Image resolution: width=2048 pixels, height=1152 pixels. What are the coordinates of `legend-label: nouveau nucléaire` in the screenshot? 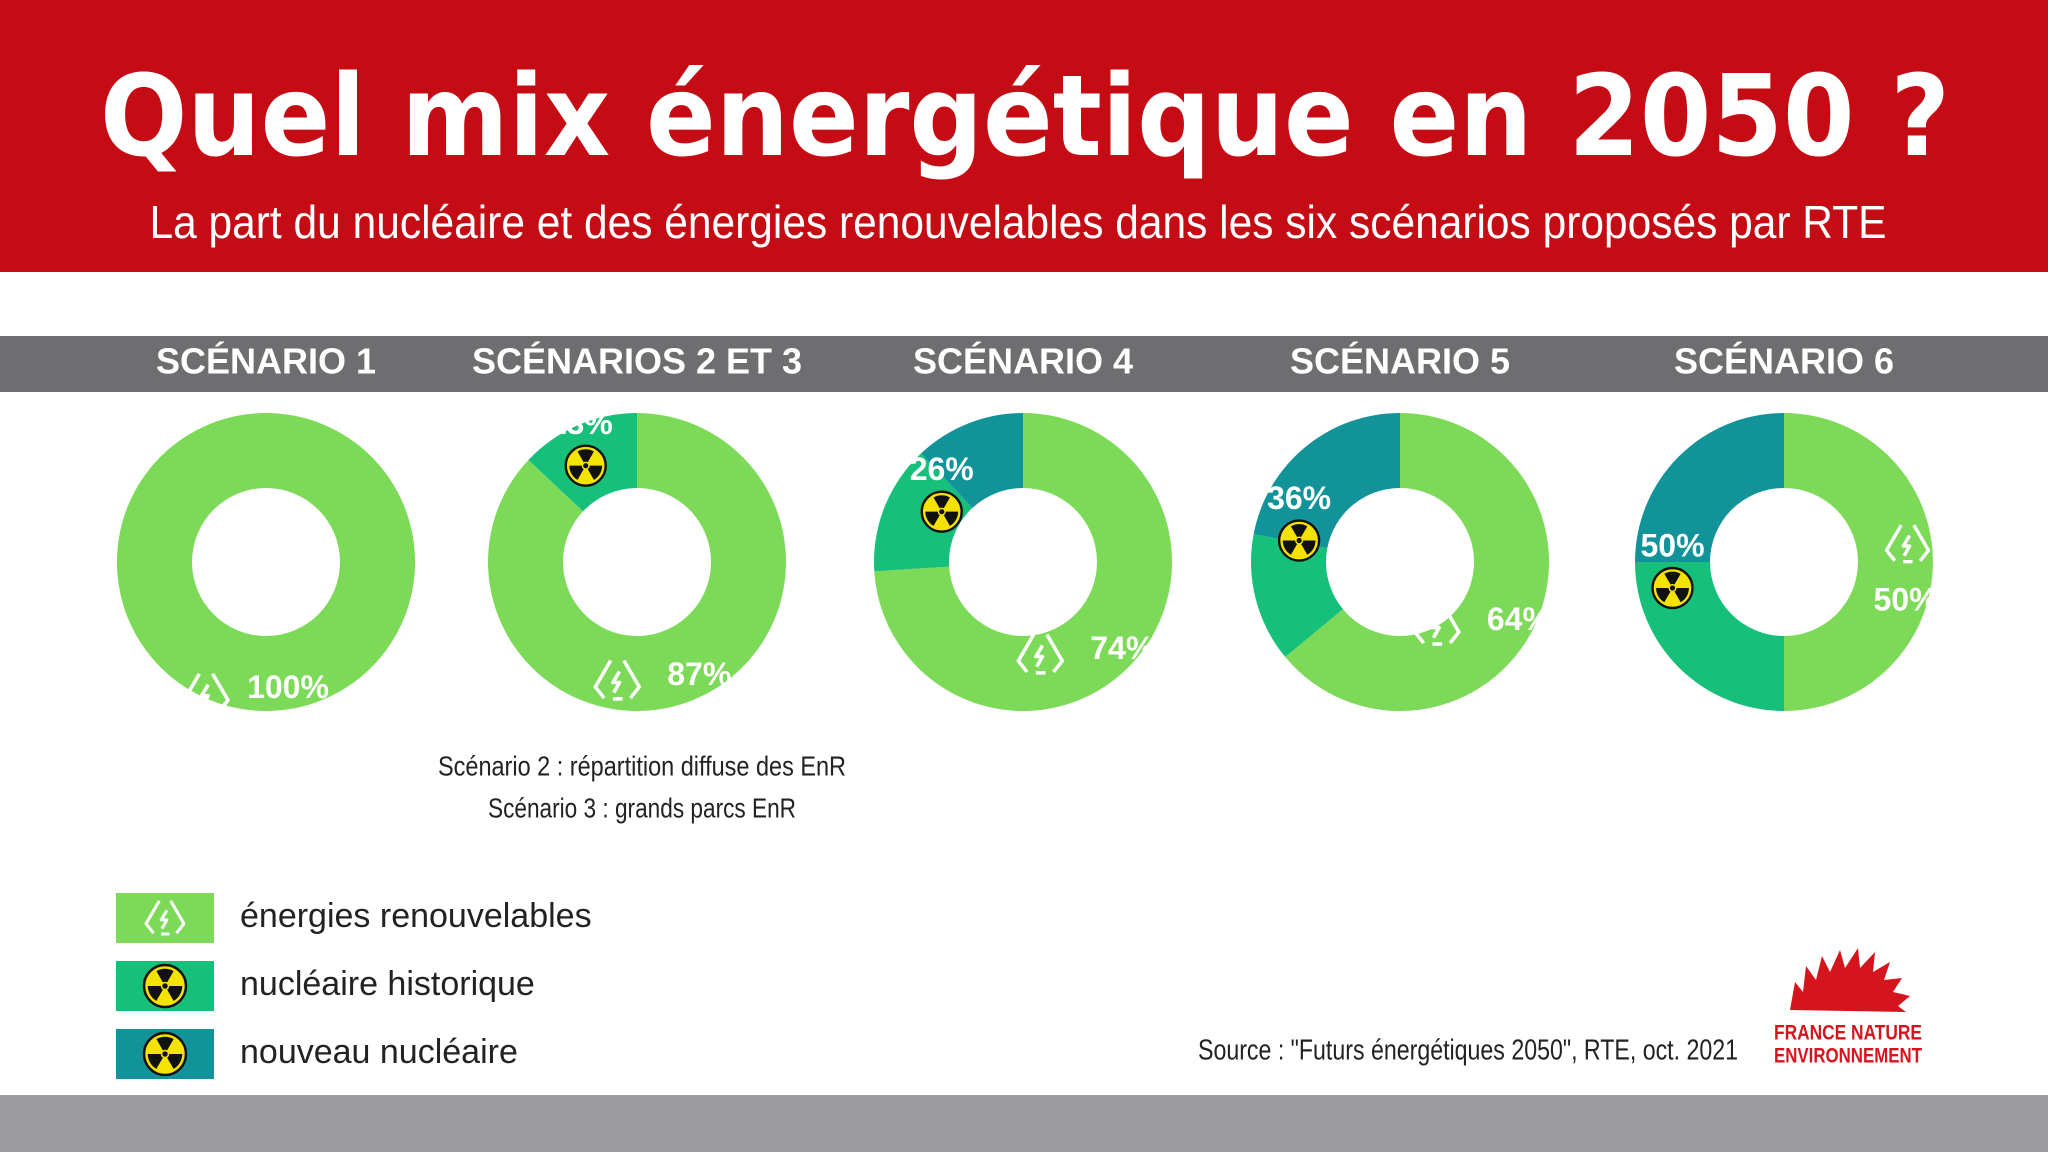 It's located at (379, 1052).